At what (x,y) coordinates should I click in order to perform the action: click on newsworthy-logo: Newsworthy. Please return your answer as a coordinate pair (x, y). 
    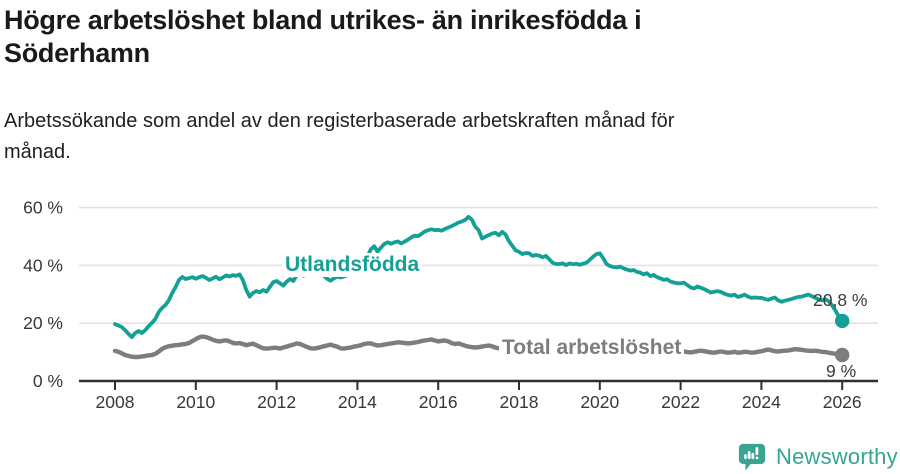
    Looking at the image, I should click on (817, 457).